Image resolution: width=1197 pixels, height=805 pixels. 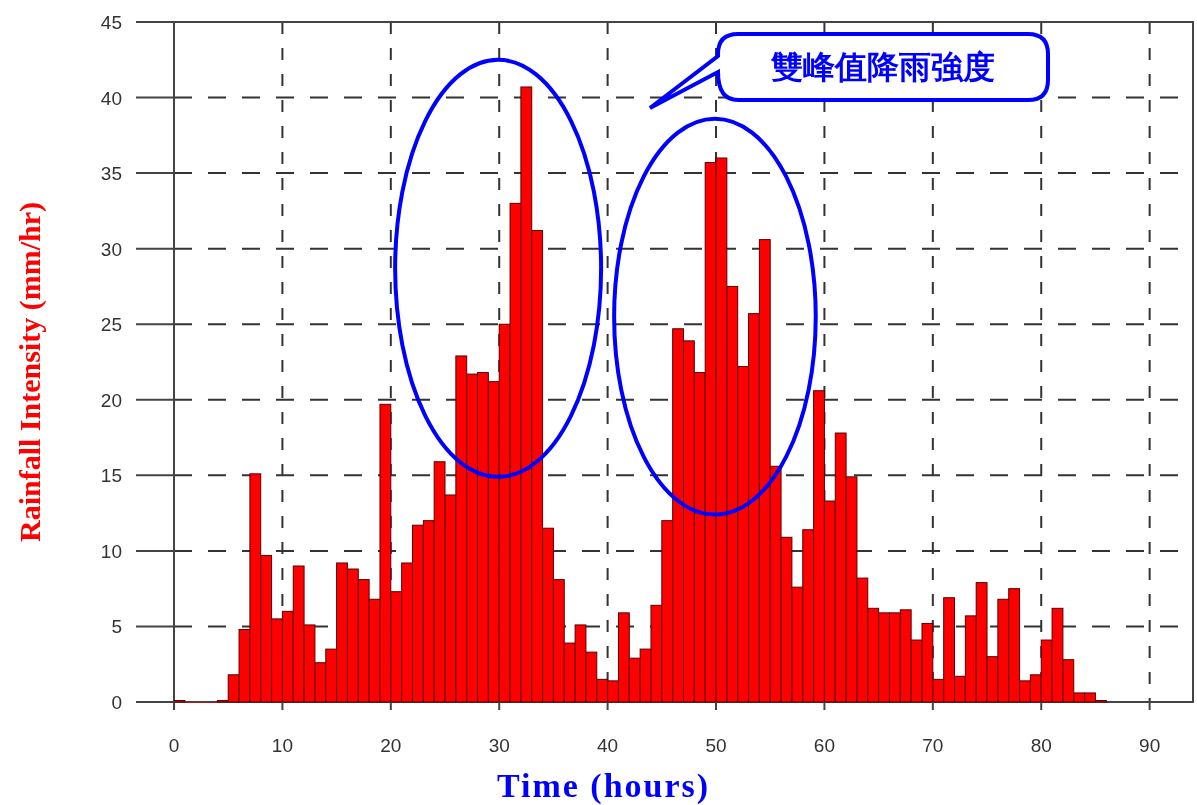 What do you see at coordinates (1041, 745) in the screenshot?
I see `x-tick-label: 80` at bounding box center [1041, 745].